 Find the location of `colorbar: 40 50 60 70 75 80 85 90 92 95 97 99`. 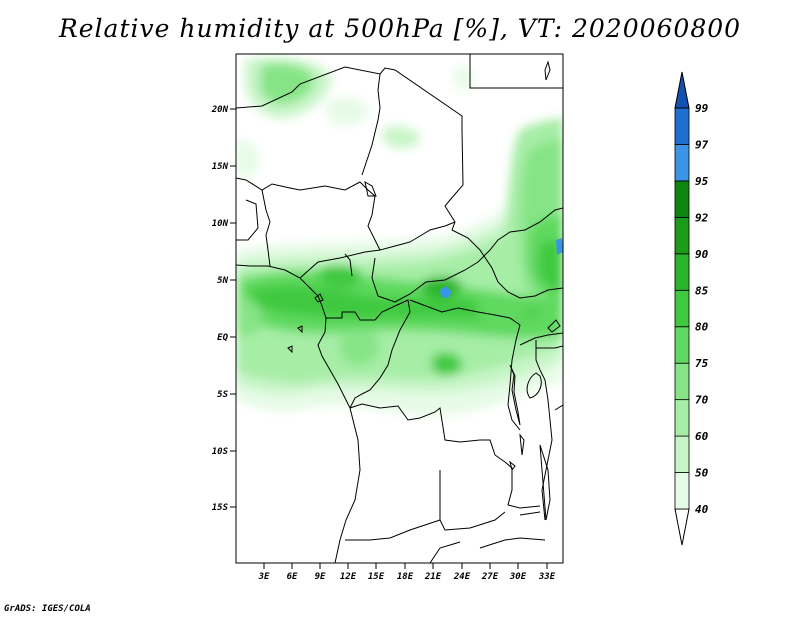

colorbar: 40 50 60 70 75 80 85 90 92 95 97 99 is located at coordinates (691, 308).